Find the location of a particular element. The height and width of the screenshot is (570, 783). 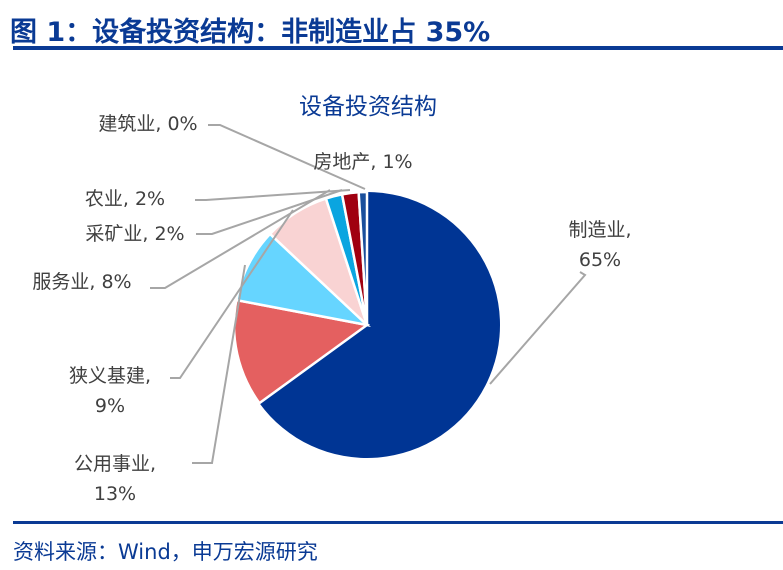

data-label-农业: 农业, 2% is located at coordinates (125, 199).